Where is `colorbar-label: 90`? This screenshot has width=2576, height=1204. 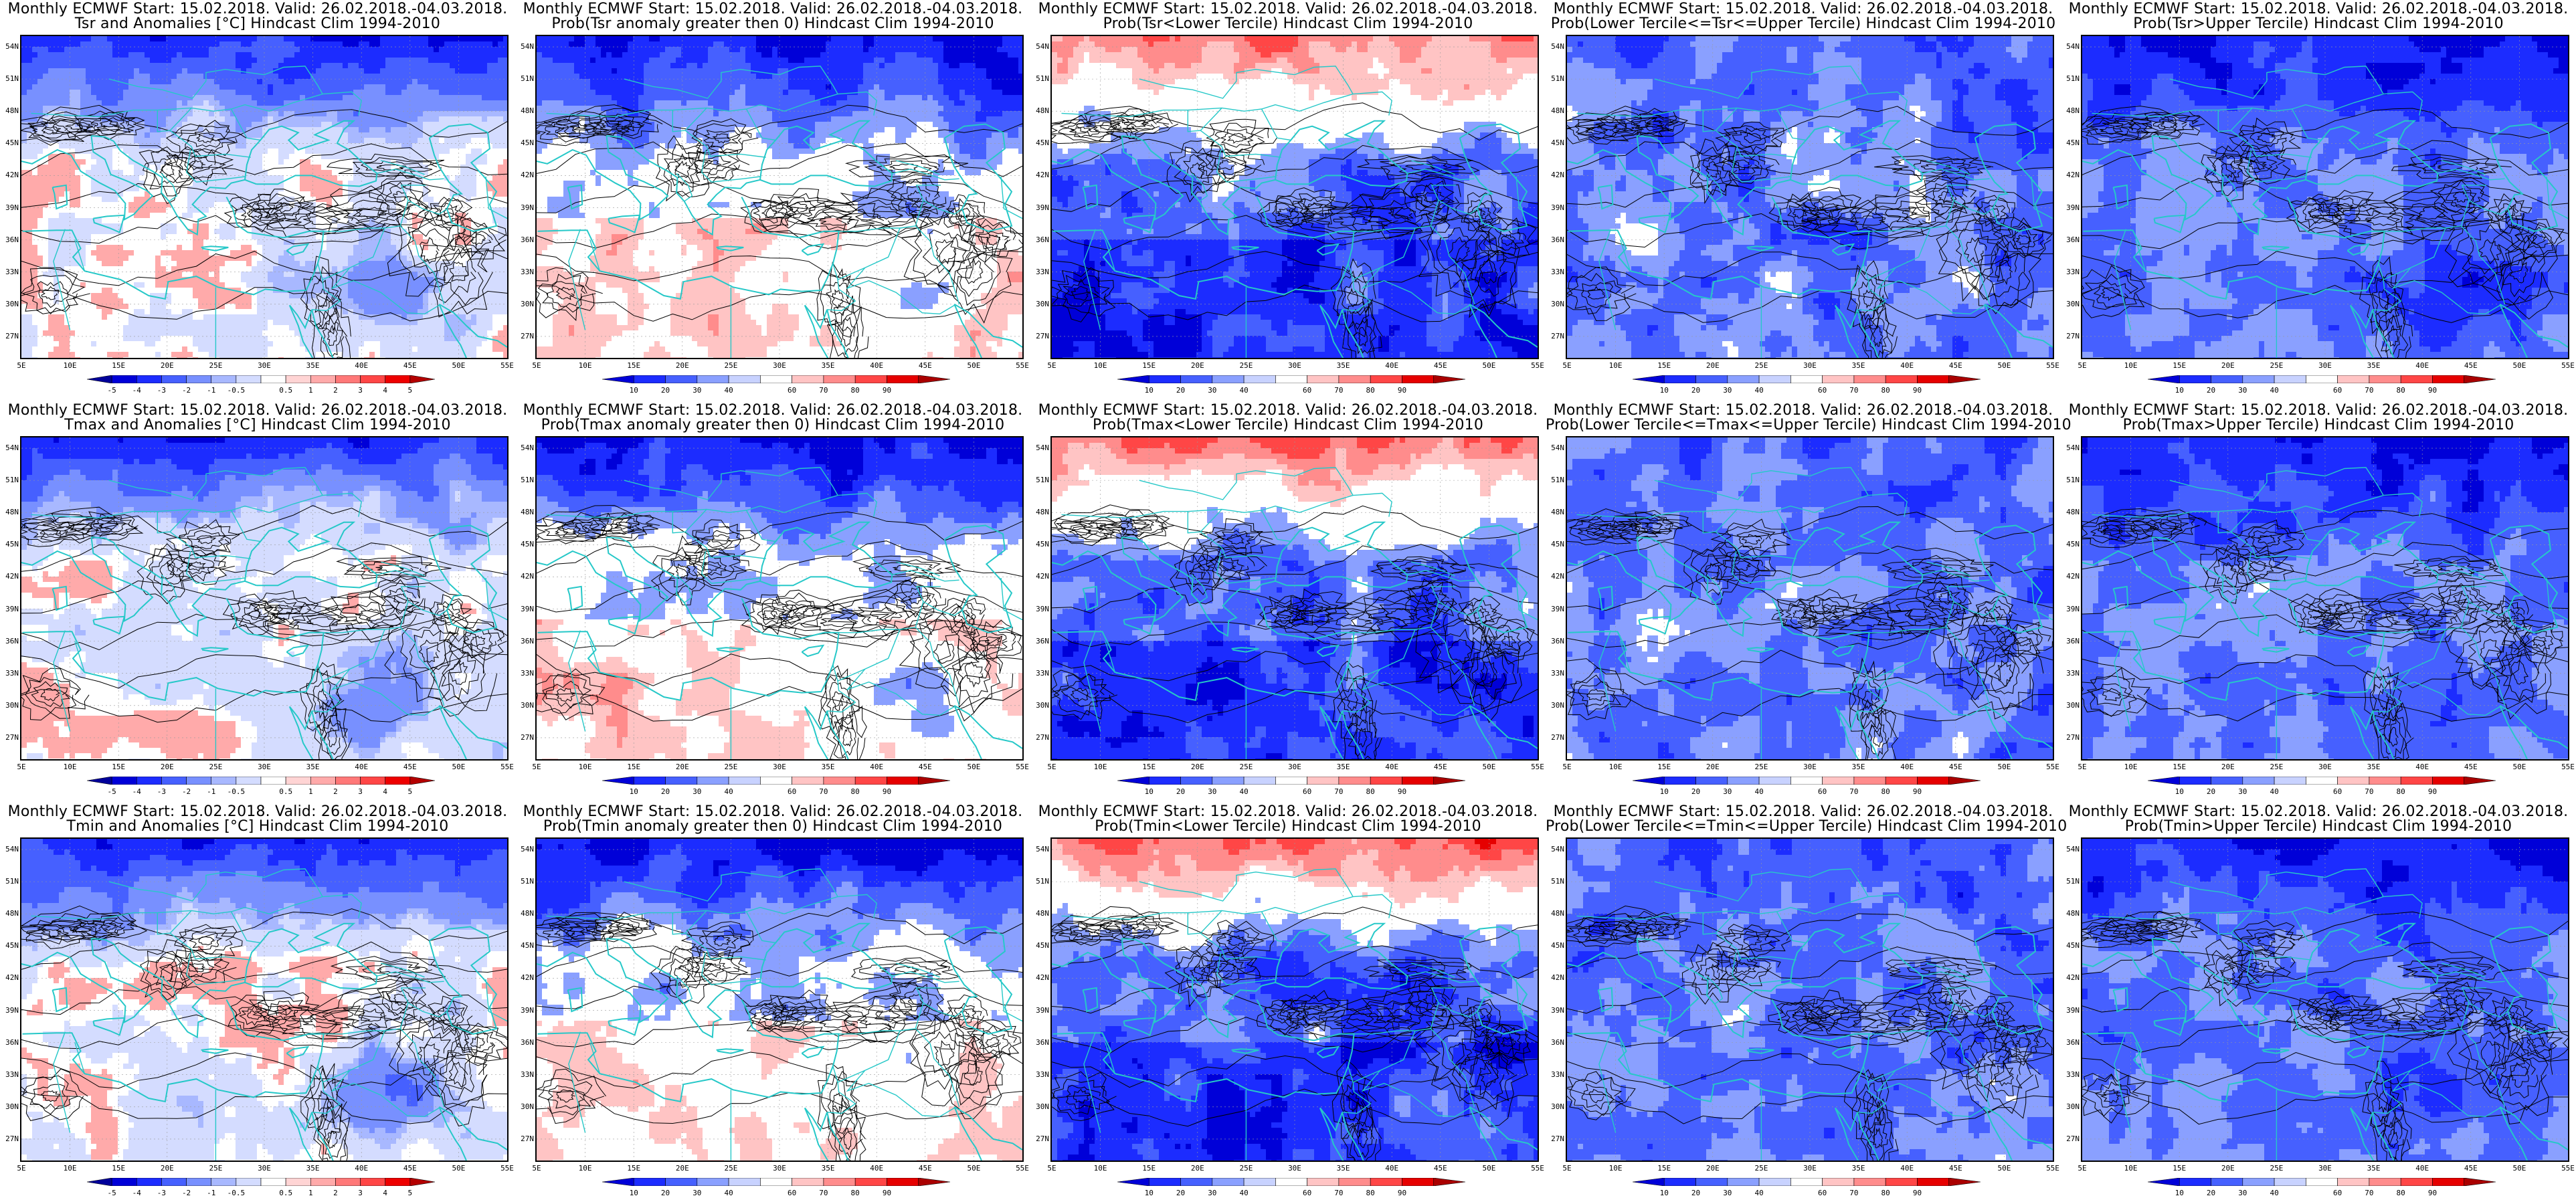 colorbar-label: 90 is located at coordinates (2432, 1193).